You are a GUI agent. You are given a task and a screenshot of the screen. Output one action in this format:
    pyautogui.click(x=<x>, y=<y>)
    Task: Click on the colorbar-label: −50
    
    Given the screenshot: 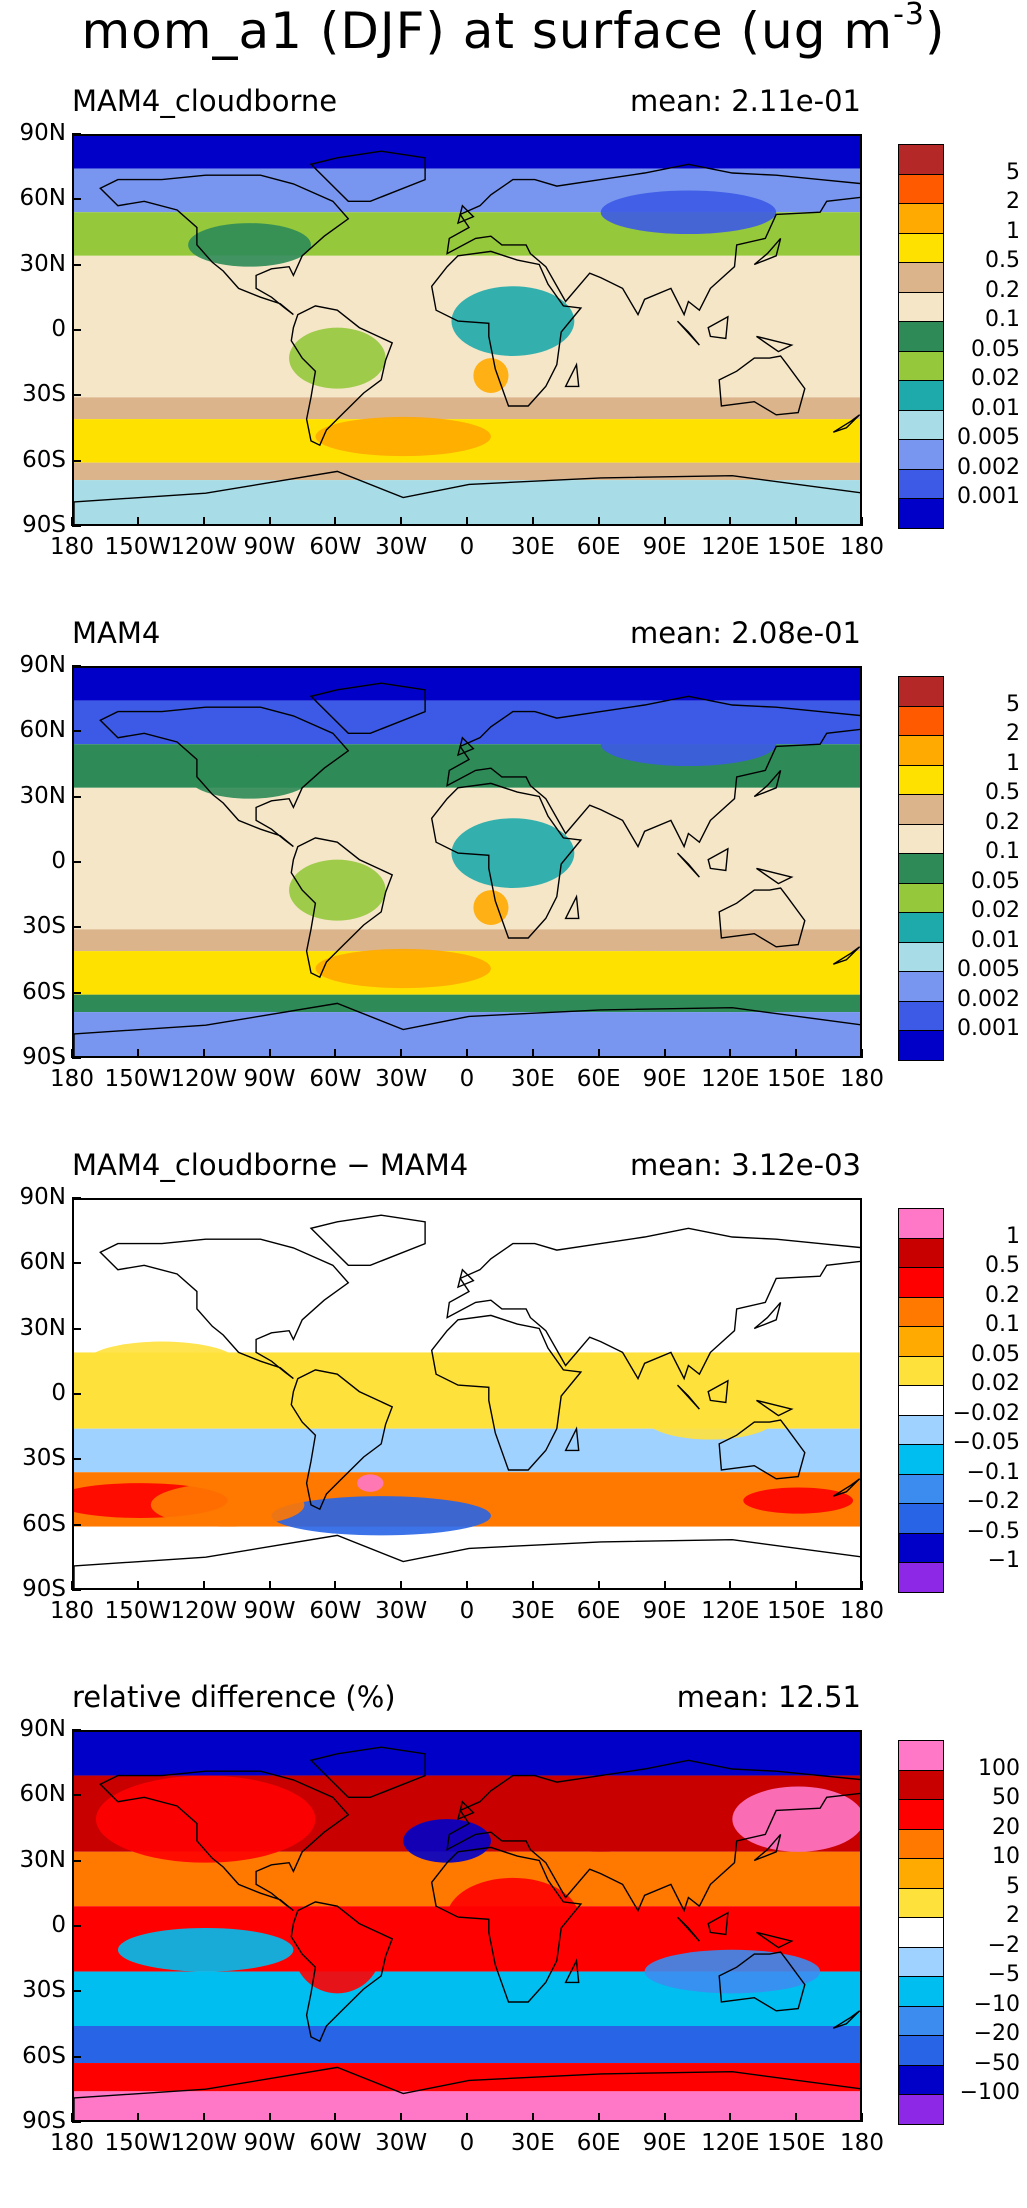 What is the action you would take?
    pyautogui.click(x=996, y=2063)
    